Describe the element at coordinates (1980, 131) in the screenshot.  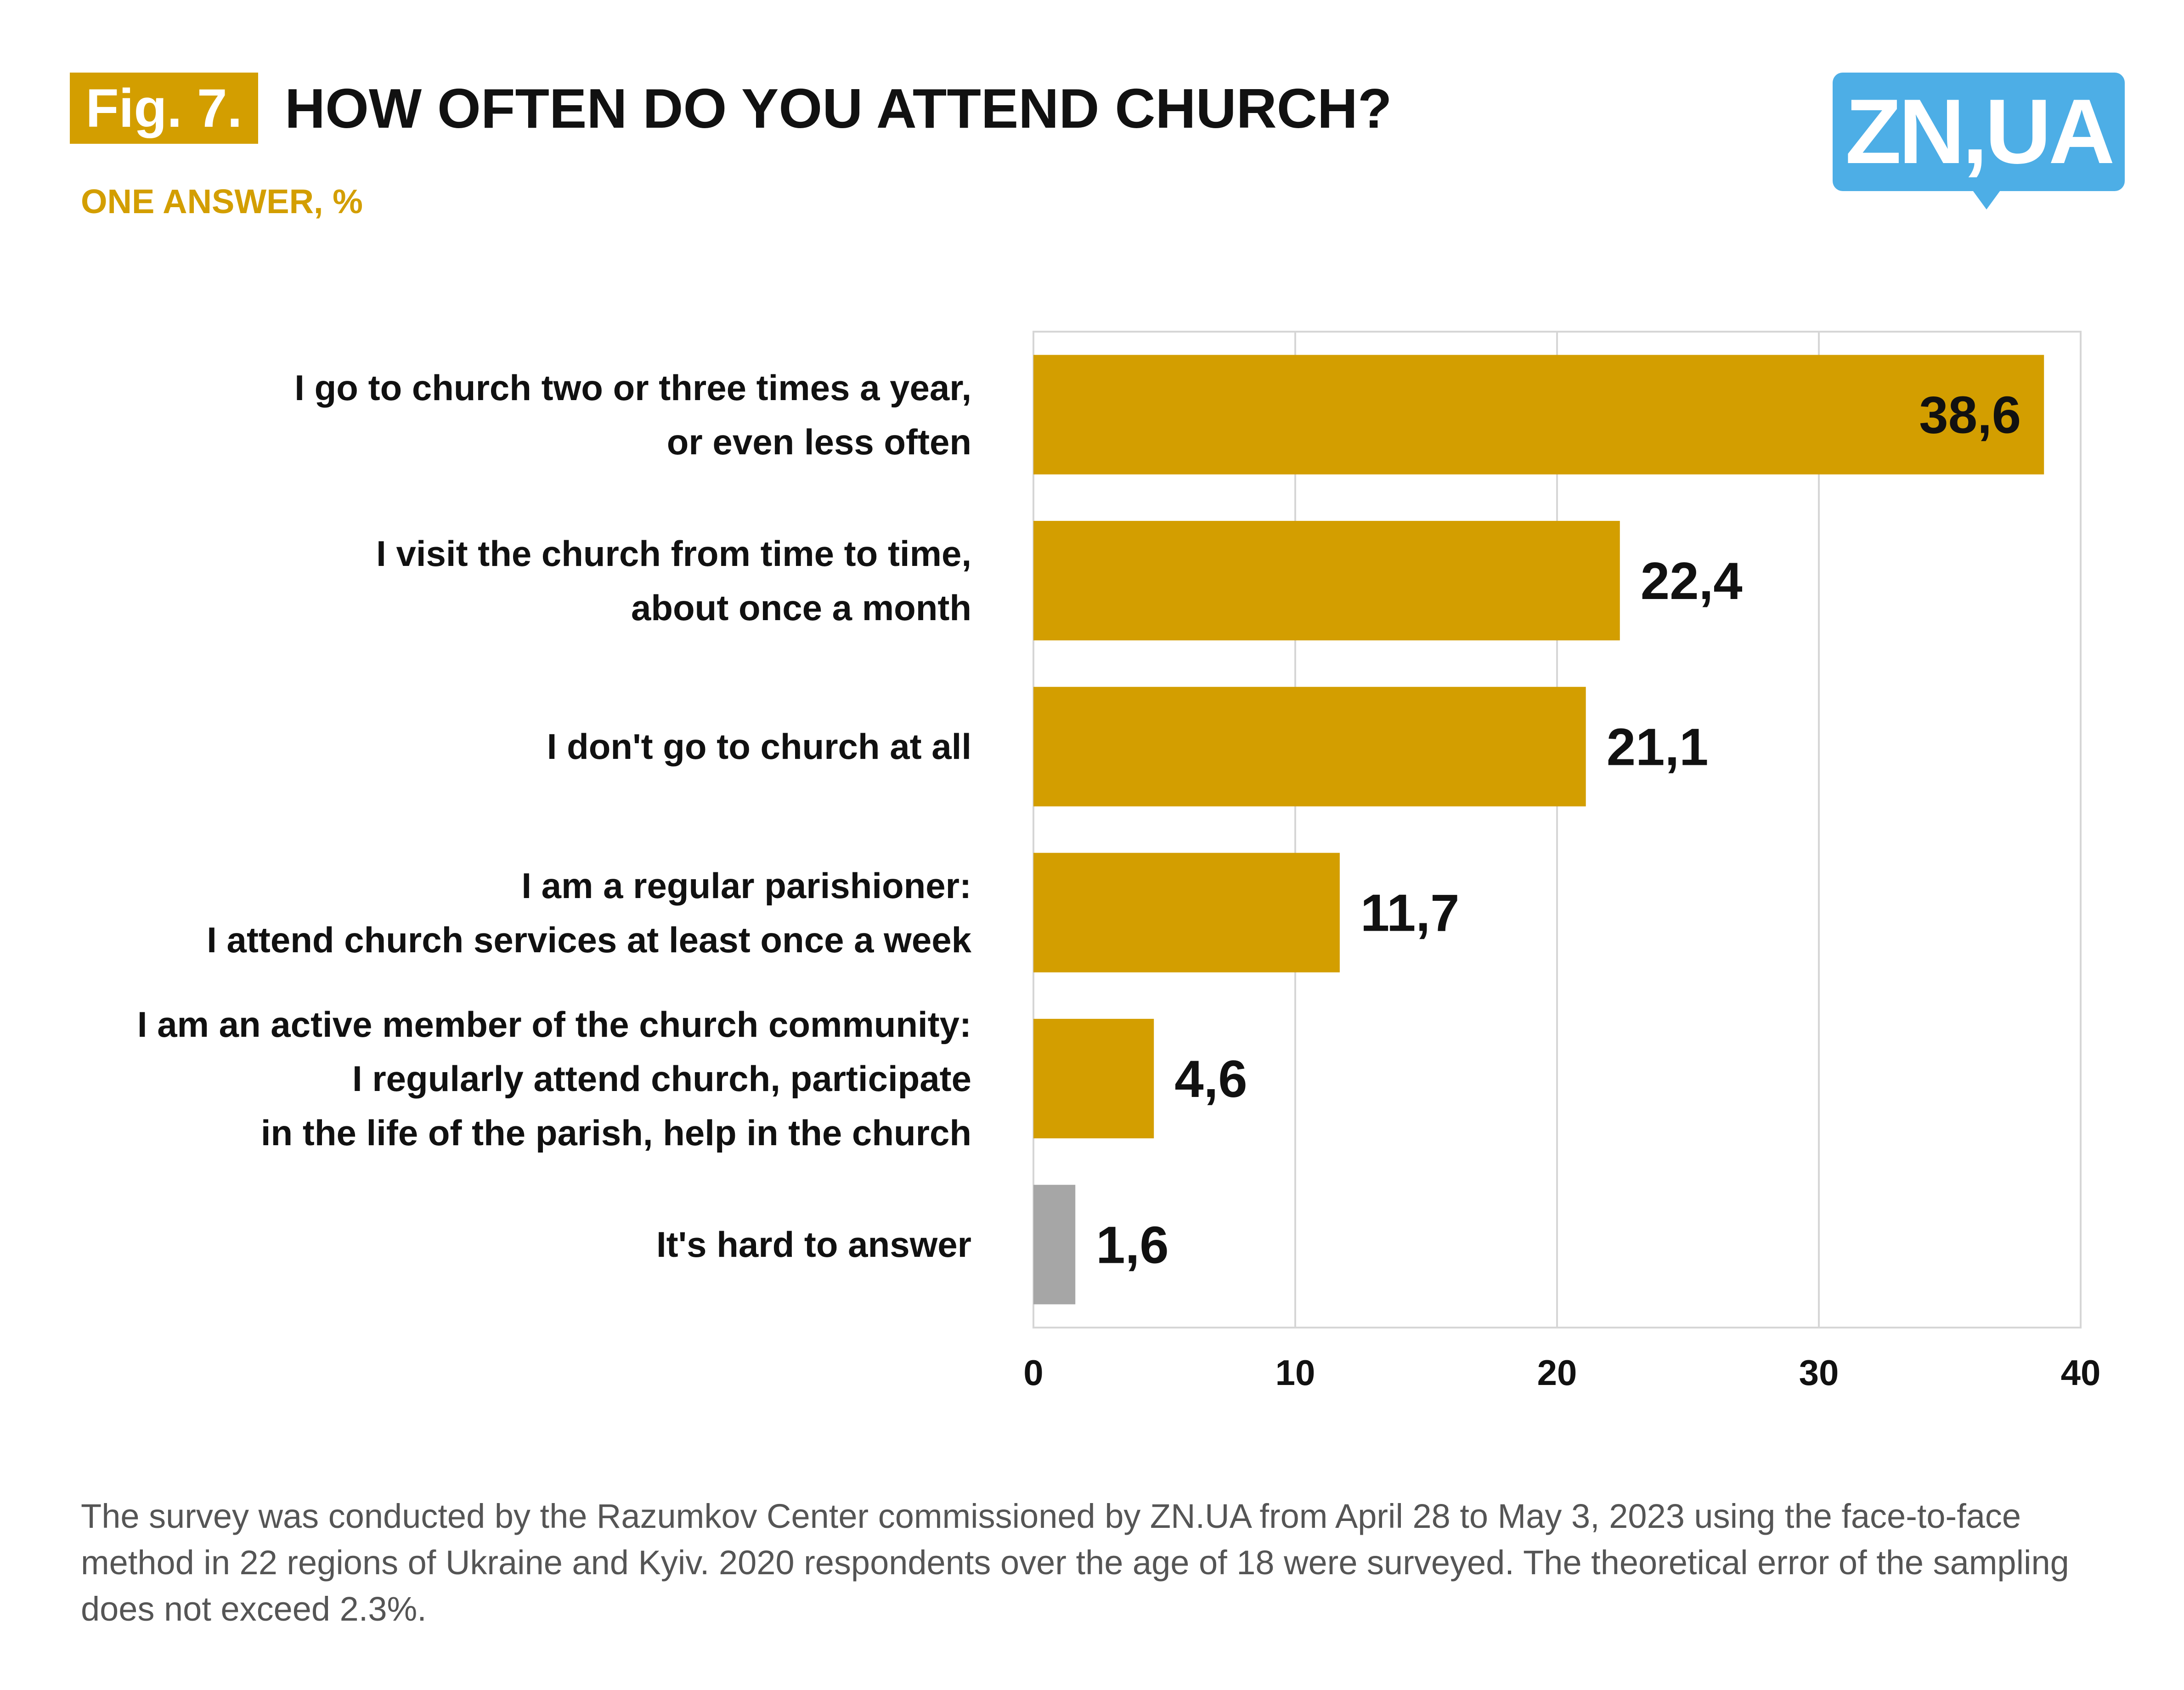
I see `logo-text: ZN,UA` at that location.